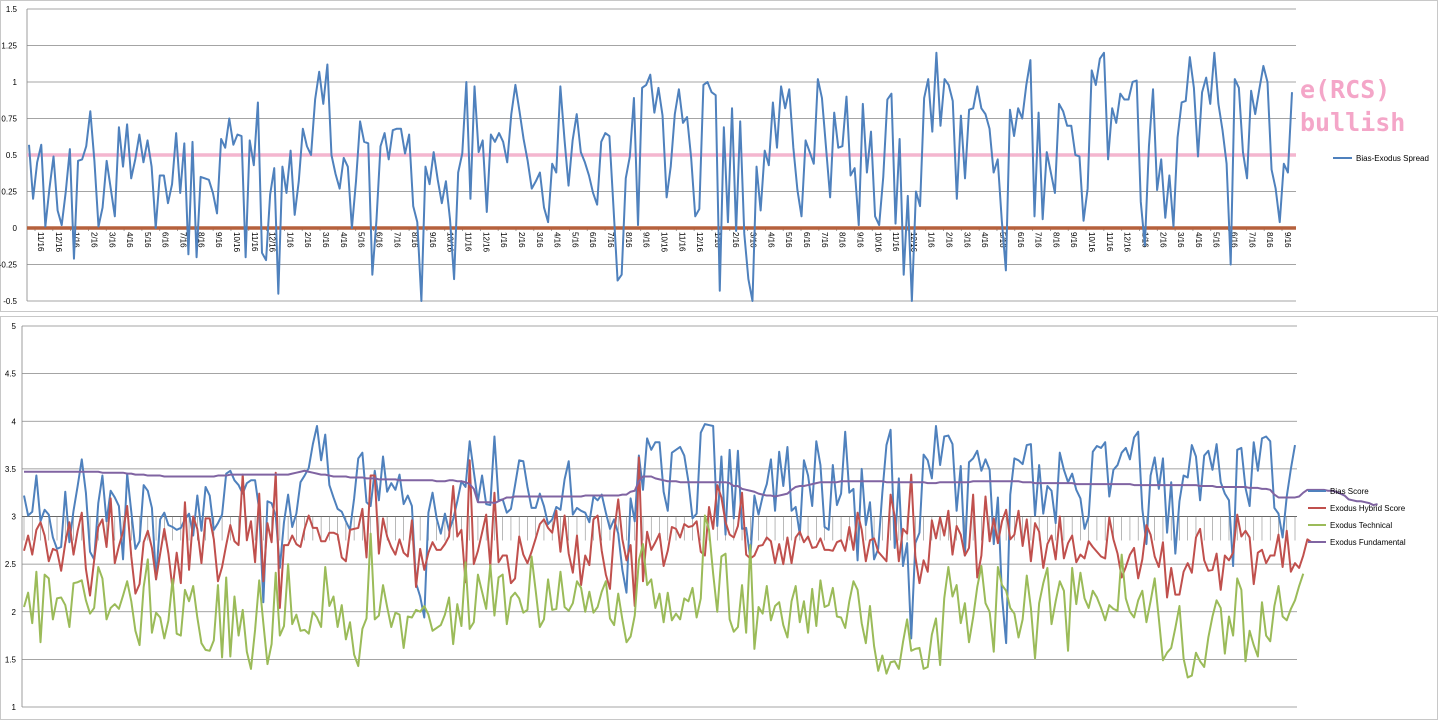  Describe the element at coordinates (15, 228) in the screenshot. I see `spread-y-tick-label: 0` at that location.